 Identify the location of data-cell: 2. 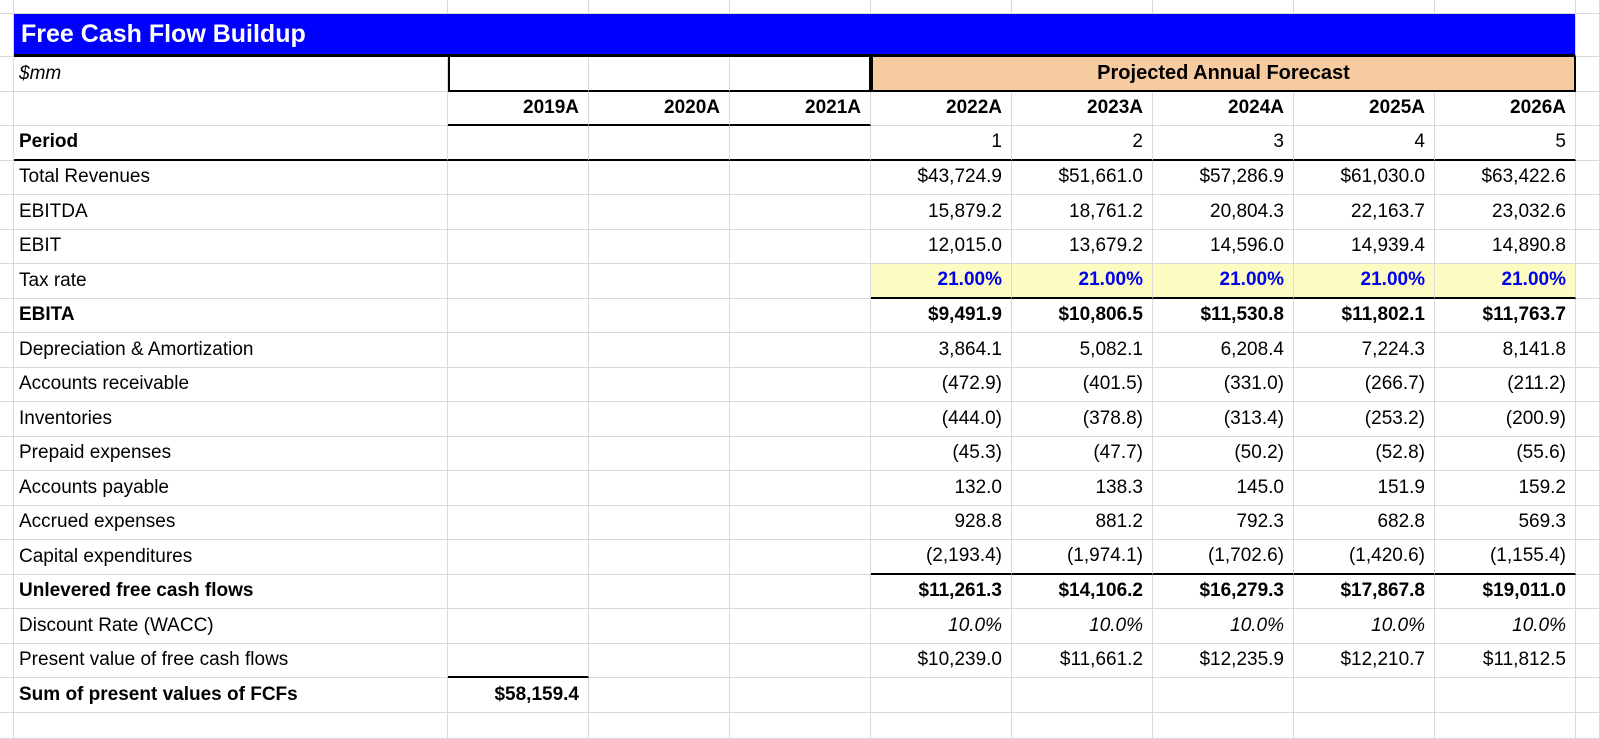
(1082, 143).